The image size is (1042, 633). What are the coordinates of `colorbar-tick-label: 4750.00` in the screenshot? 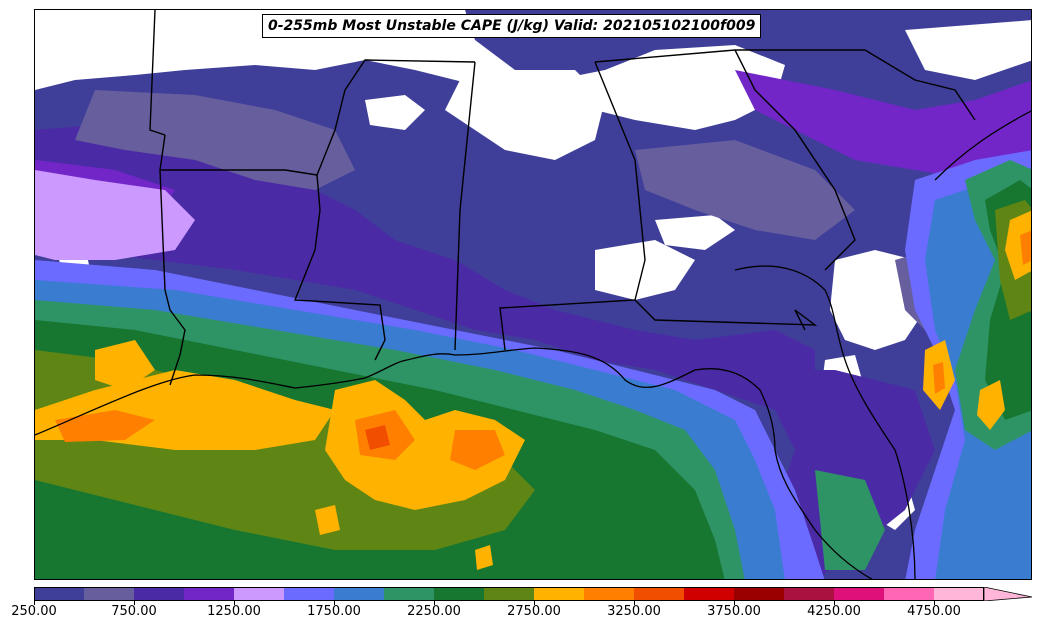 It's located at (934, 611).